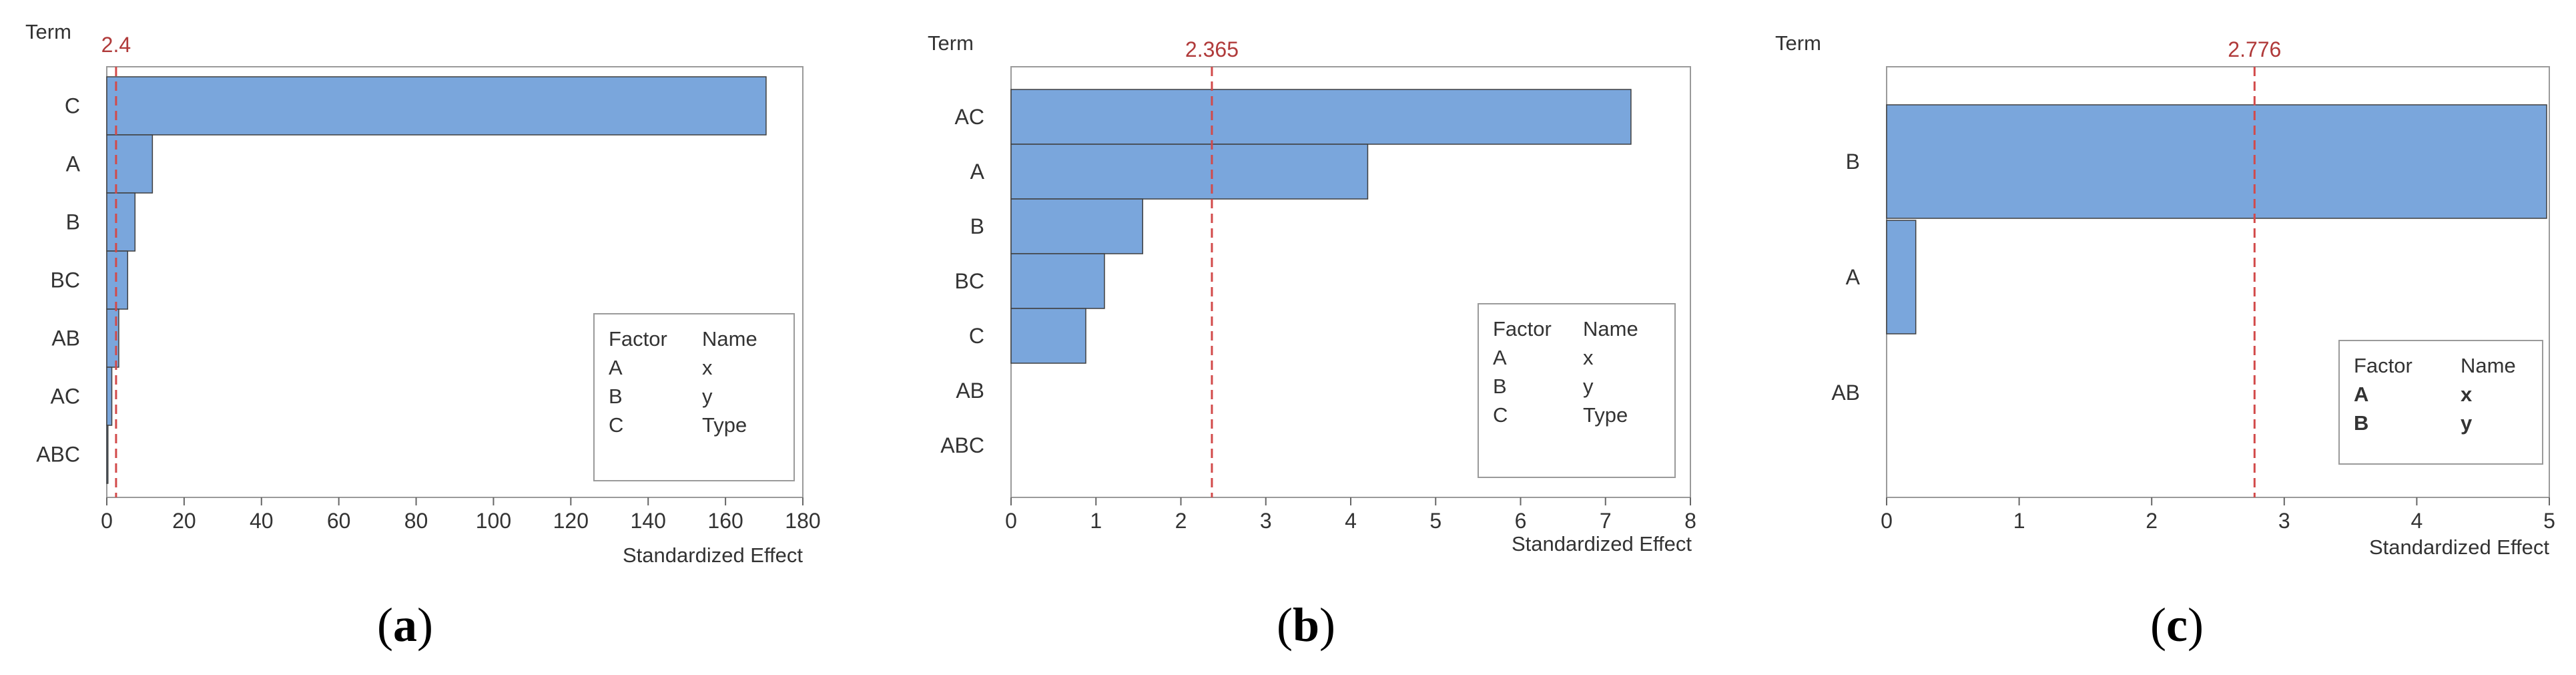 This screenshot has height=675, width=2576. I want to click on x-tick-label-c-0: 0, so click(1887, 521).